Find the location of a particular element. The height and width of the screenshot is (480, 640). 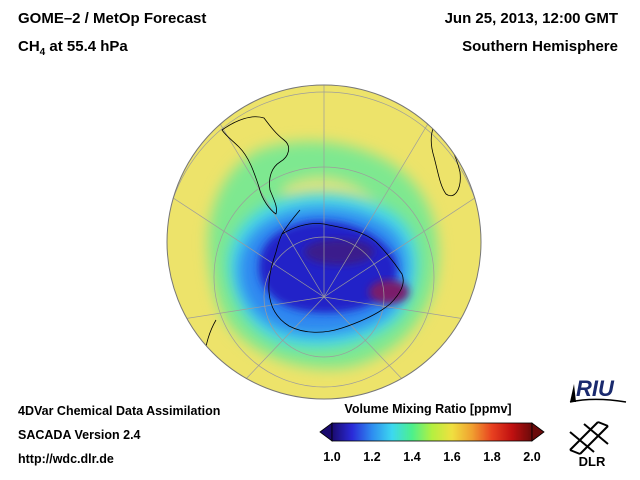

colorbar-low-arrow is located at coordinates (326, 432).